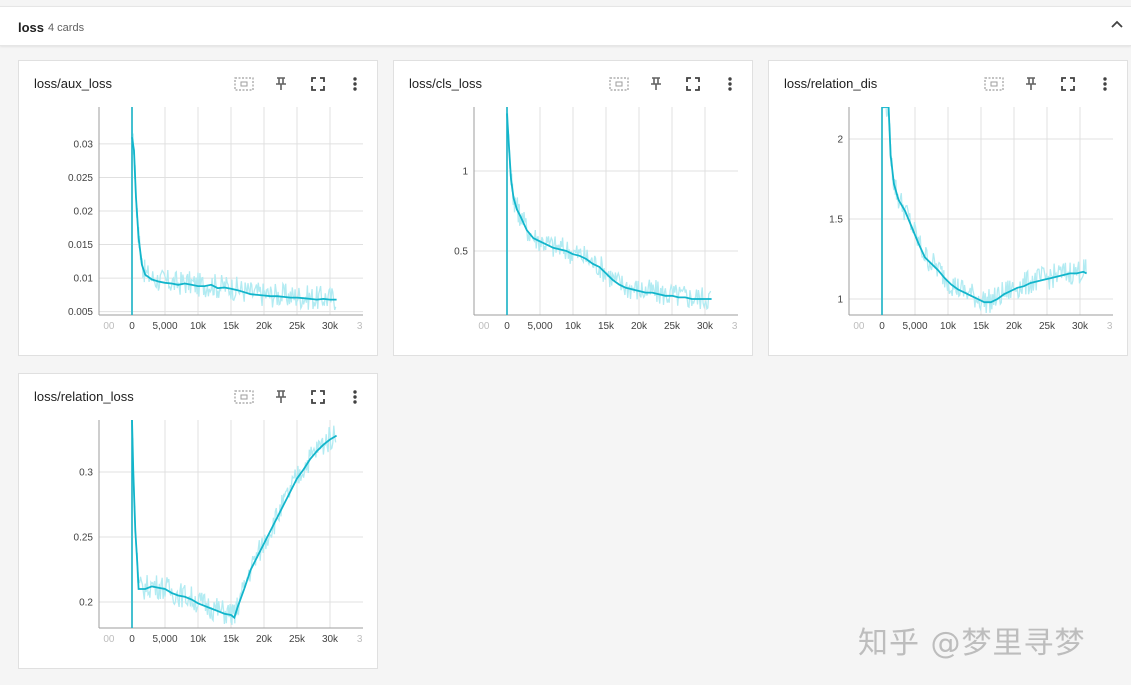  Describe the element at coordinates (836, 220) in the screenshot. I see `y-tick-label: 1.5` at that location.